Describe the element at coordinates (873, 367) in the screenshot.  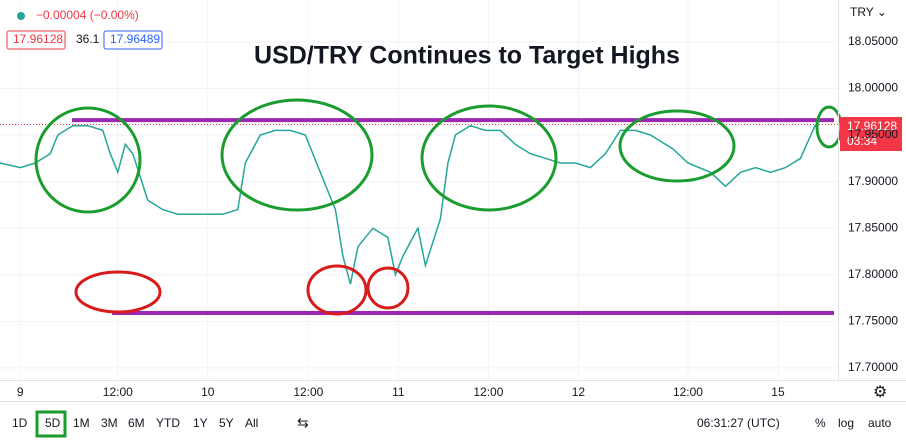
I see `y-tick-label: 17.70000` at that location.